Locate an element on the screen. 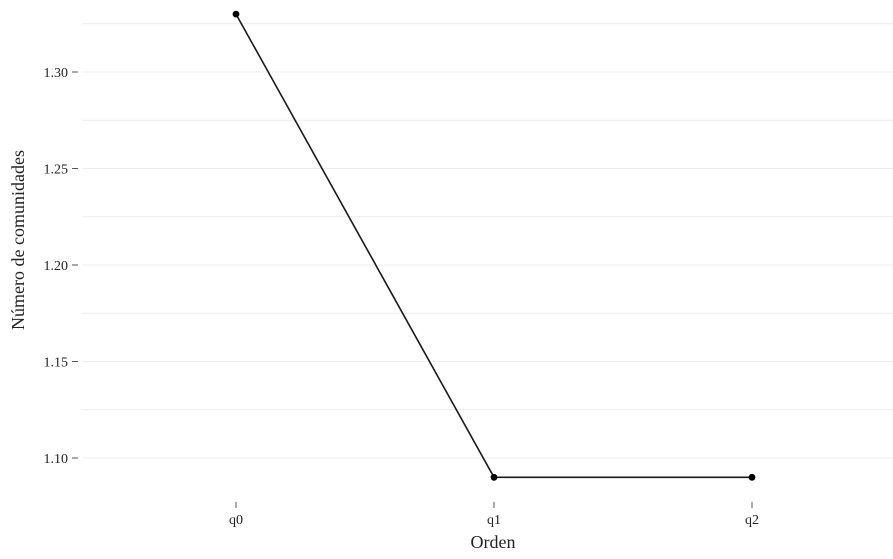 This screenshot has width=893, height=559. x-axis-title: Orden is located at coordinates (493, 542).